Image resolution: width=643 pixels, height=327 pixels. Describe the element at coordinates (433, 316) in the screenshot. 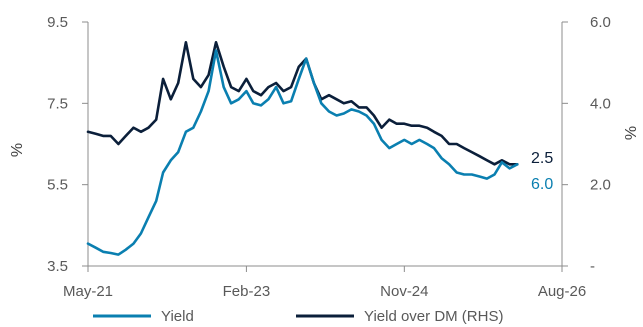

I see `legend-label: Yield over DM (RHS)` at that location.